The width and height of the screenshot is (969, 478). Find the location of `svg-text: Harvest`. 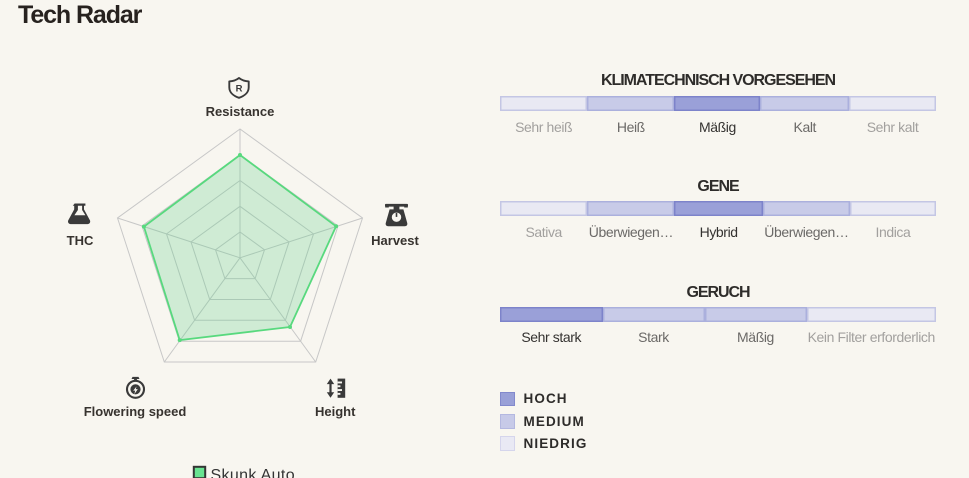

svg-text: Harvest is located at coordinates (395, 240).